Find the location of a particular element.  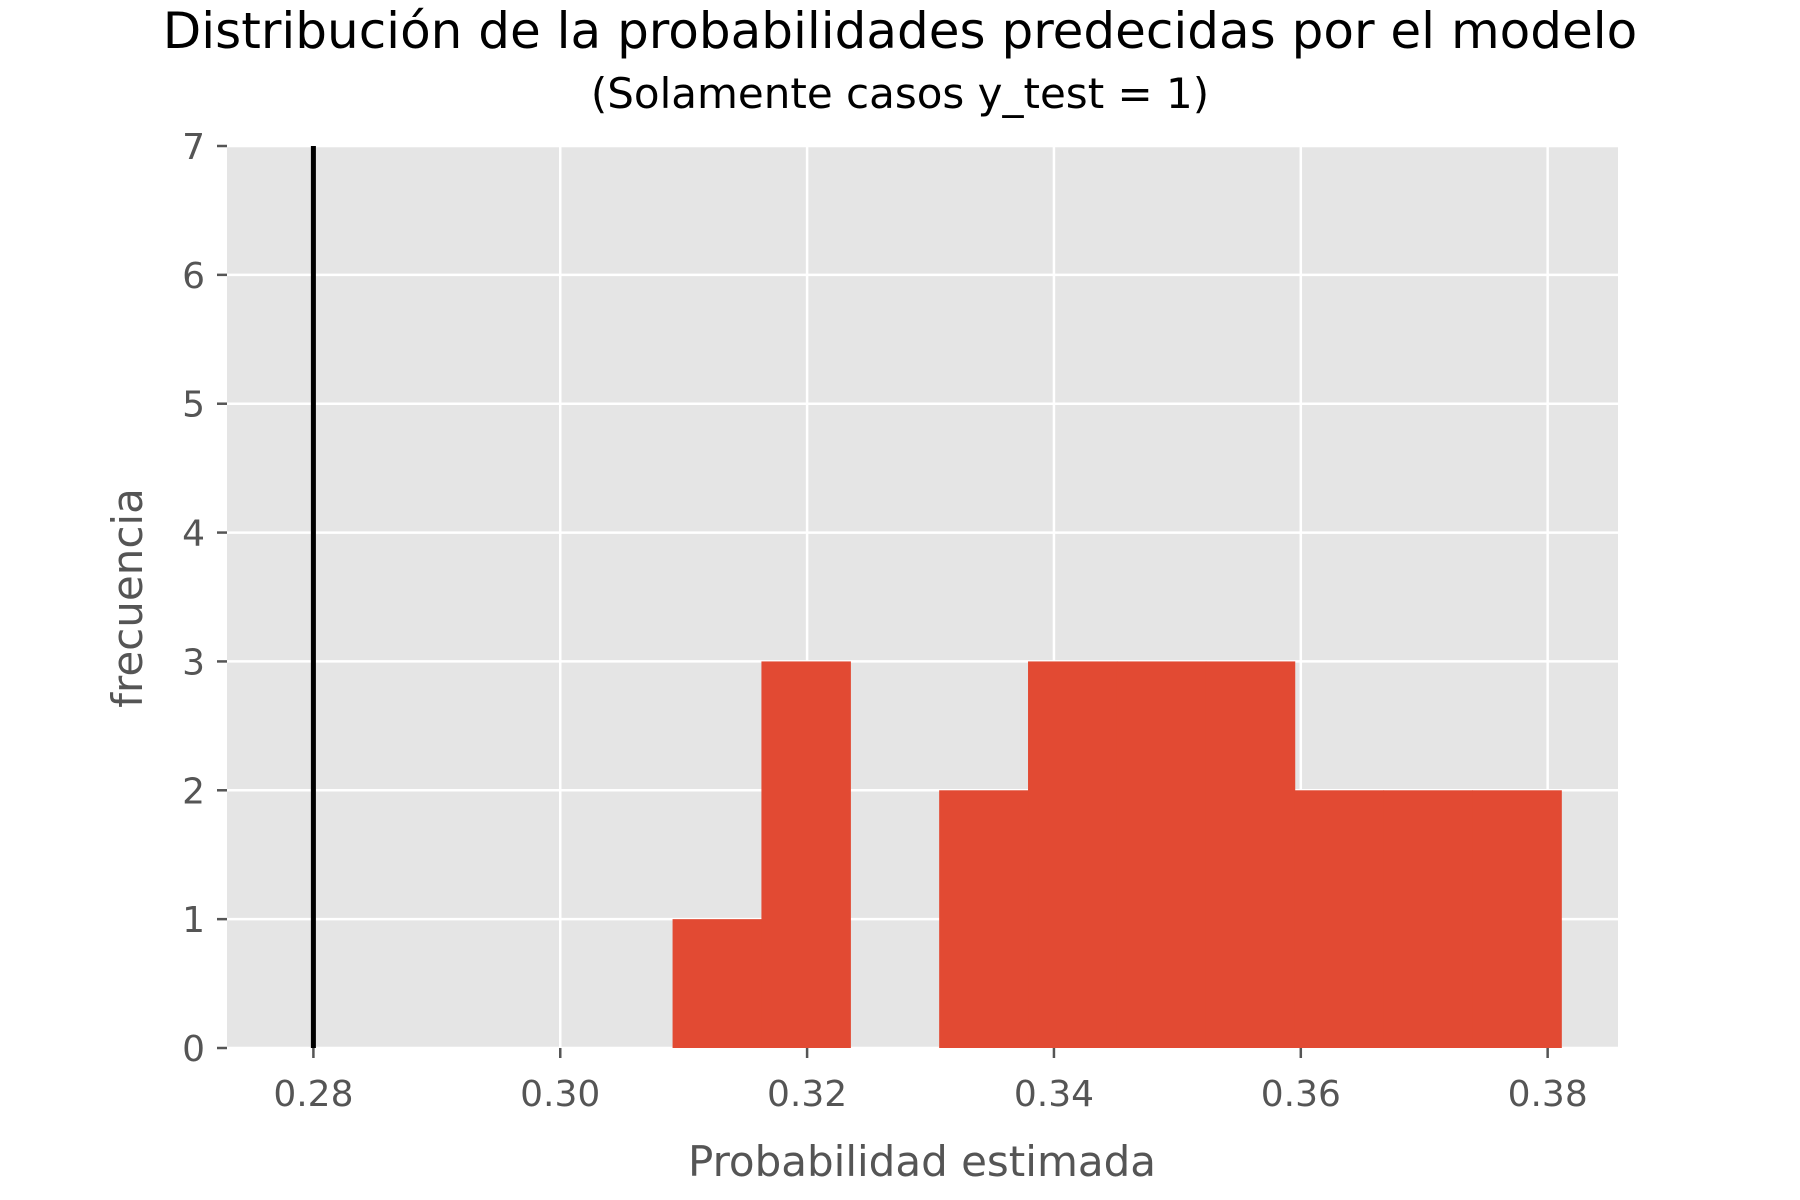

y-tick-label: 0 is located at coordinates (193, 1049).